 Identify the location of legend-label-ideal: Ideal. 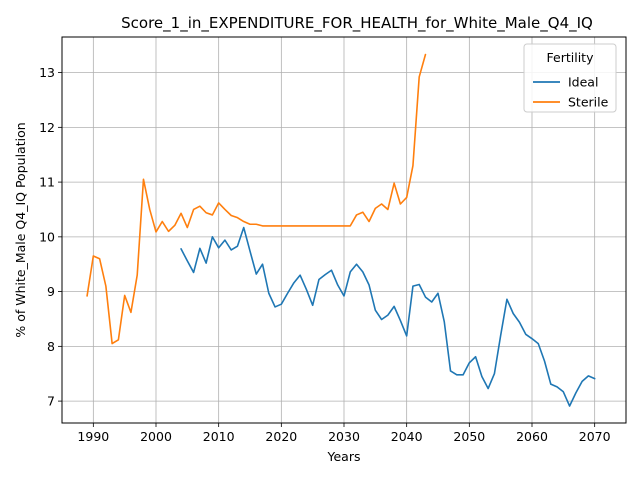
(583, 82).